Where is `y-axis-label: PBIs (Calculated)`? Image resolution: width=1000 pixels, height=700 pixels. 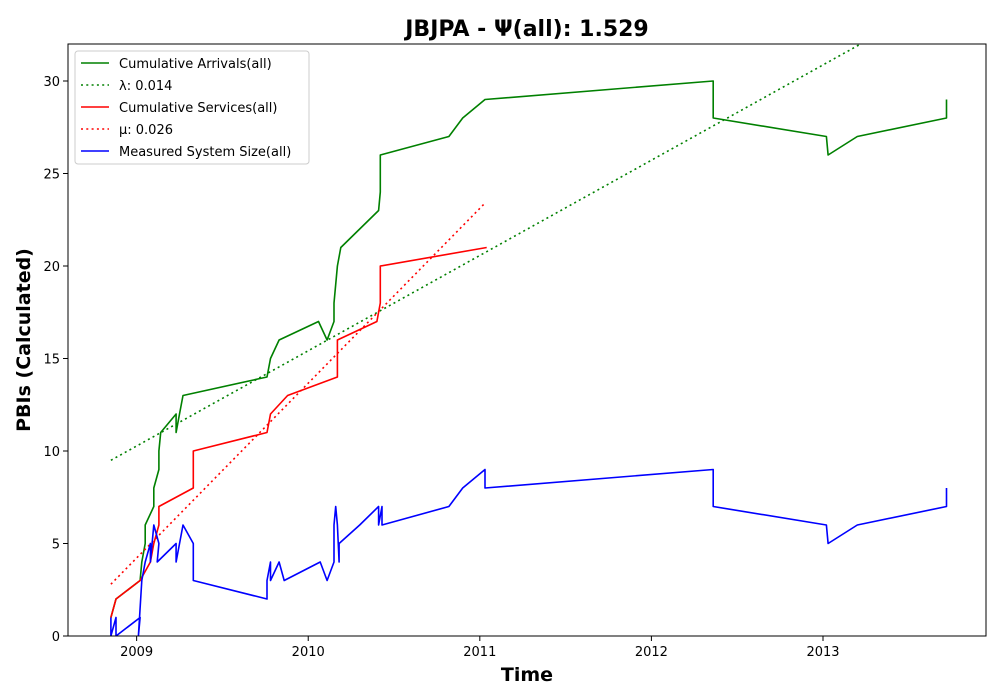 y-axis-label: PBIs (Calculated) is located at coordinates (24, 340).